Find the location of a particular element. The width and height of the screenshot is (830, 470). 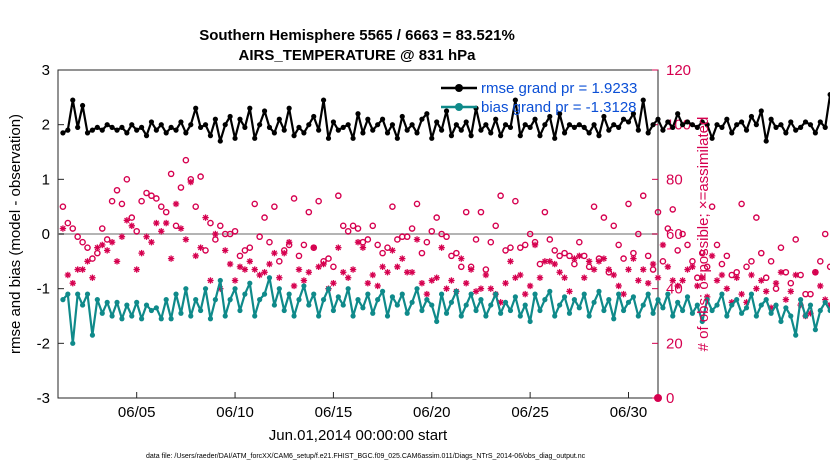

left-axis-label: rmse and bias (model - observation) is located at coordinates (15, 234).